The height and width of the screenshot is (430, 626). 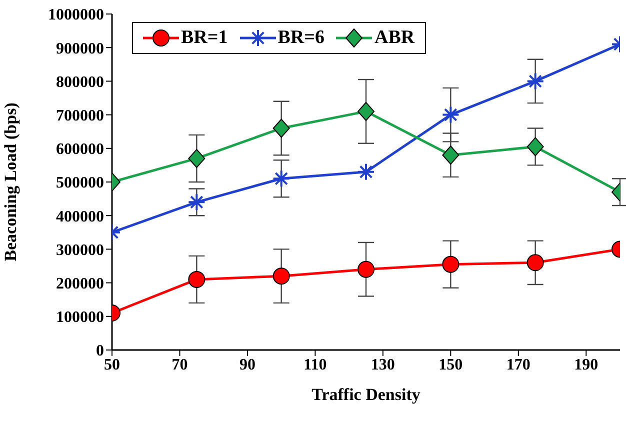 I want to click on legend-label: BR=6, so click(x=301, y=38).